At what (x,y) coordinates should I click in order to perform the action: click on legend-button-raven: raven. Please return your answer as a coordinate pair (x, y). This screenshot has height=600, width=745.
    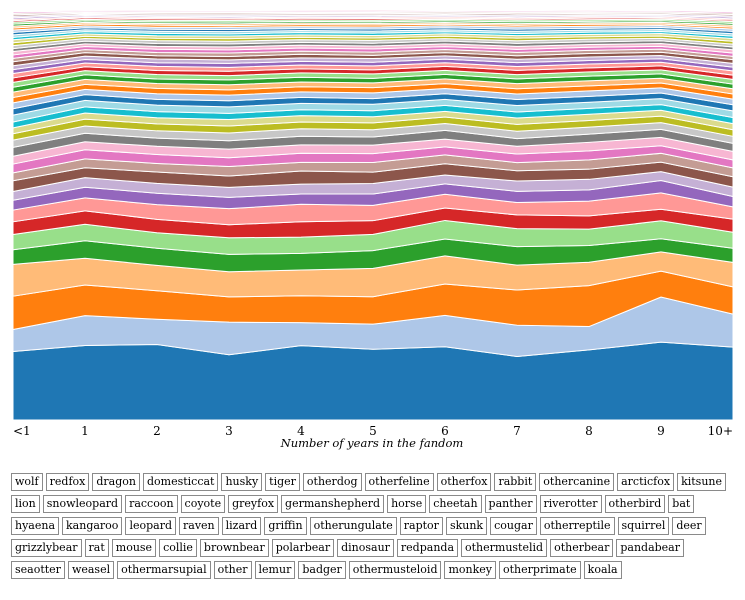
    Looking at the image, I should click on (199, 526).